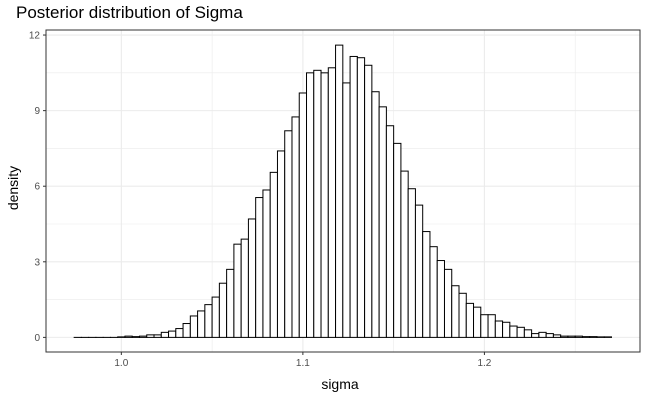 This screenshot has height=400, width=645. Describe the element at coordinates (129, 12) in the screenshot. I see `chart-title: Posterior distribution of Sigma` at that location.